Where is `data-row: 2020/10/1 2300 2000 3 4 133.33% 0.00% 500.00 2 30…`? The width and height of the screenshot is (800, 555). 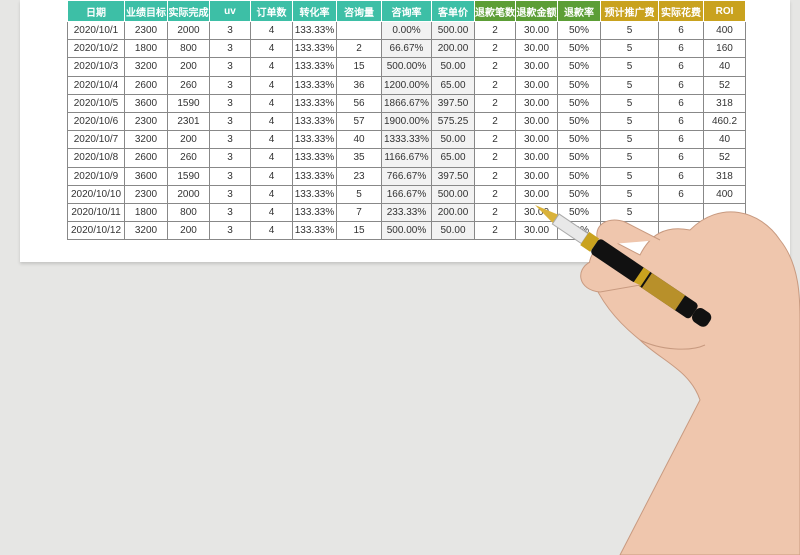 data-row: 2020/10/1 2300 2000 3 4 133.33% 0.00% 500.00 2 30… is located at coordinates (406, 30).